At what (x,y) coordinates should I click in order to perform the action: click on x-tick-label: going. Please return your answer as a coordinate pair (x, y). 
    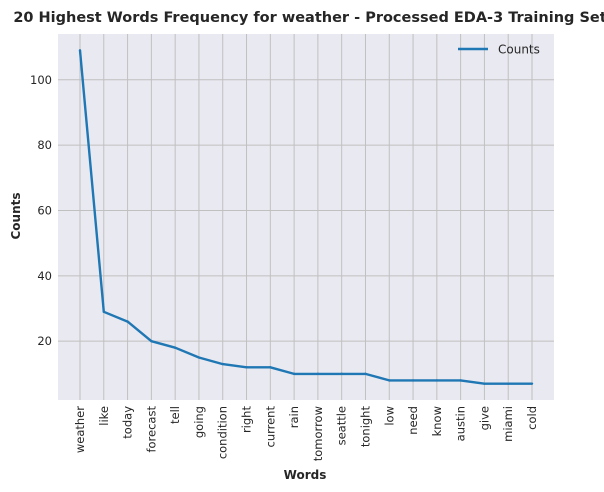
    Looking at the image, I should click on (199, 422).